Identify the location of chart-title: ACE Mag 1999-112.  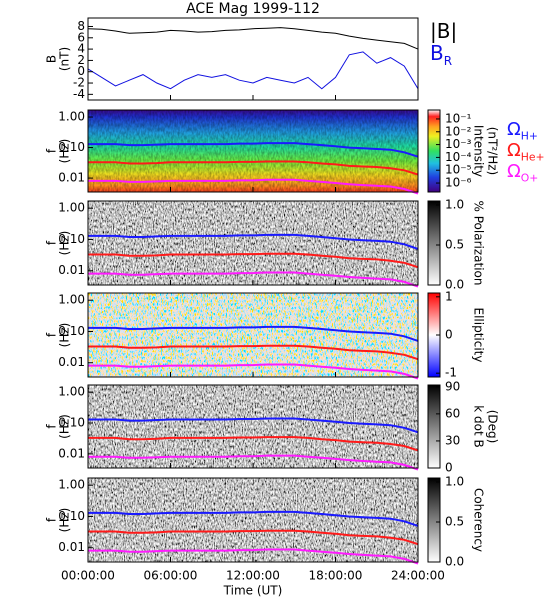
(253, 9).